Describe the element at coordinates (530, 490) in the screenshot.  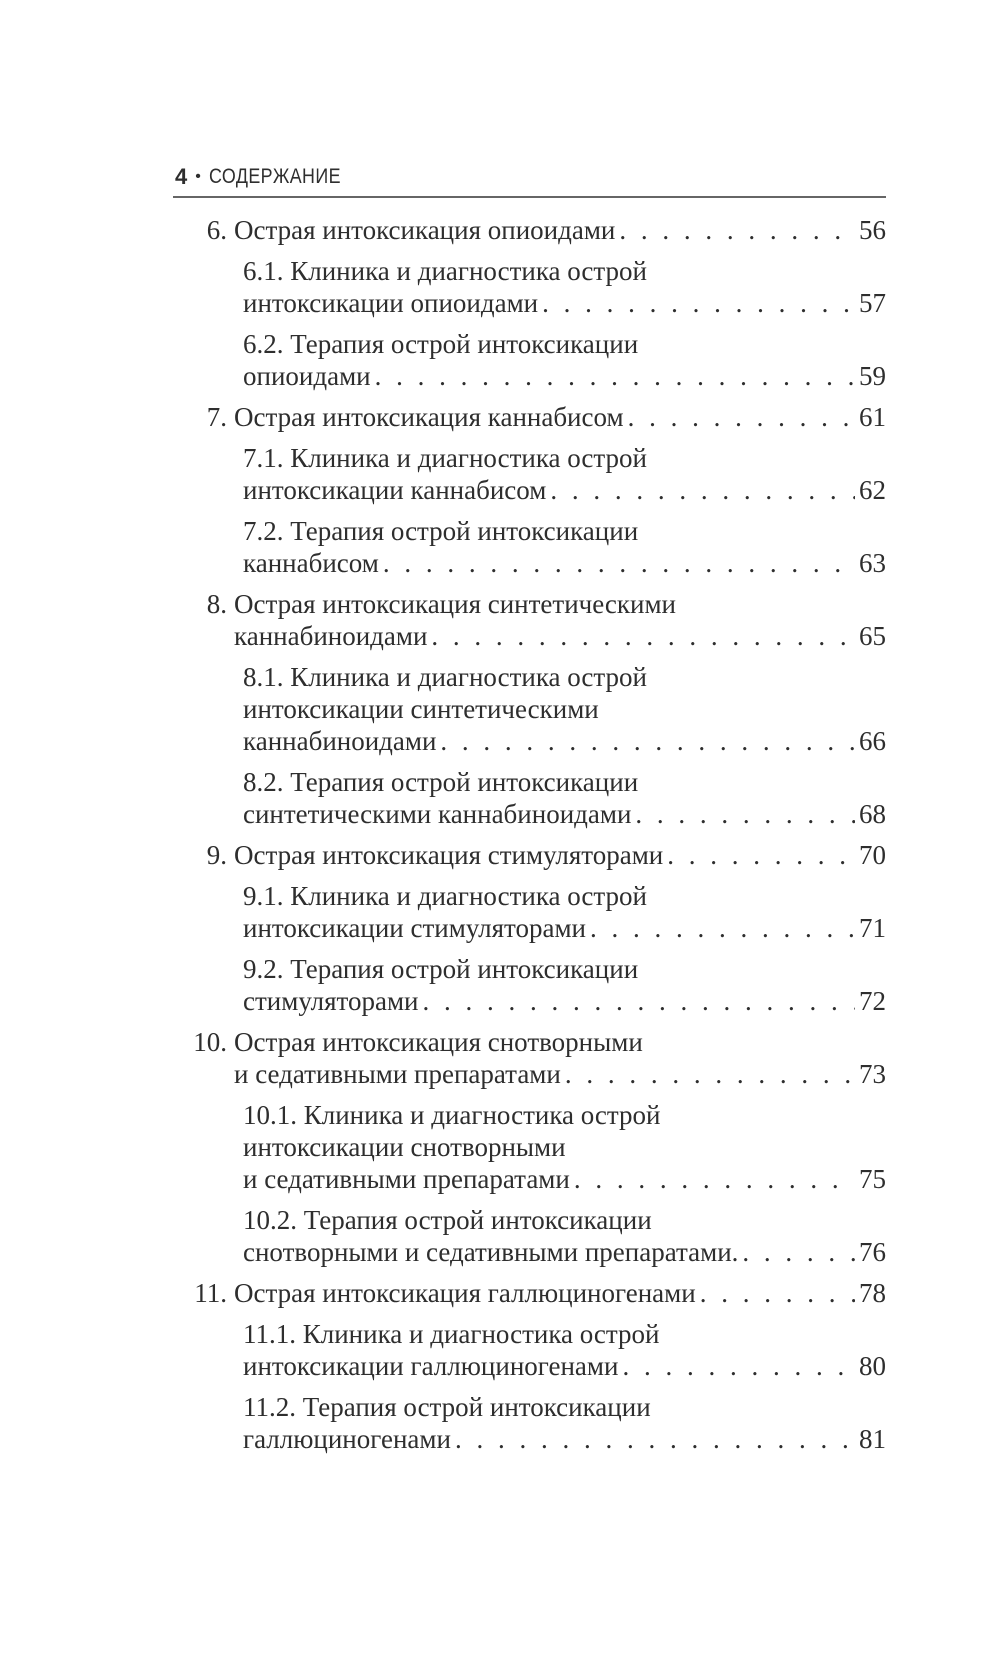
I see `entry-line: интоксикации каннабисом 62` at that location.